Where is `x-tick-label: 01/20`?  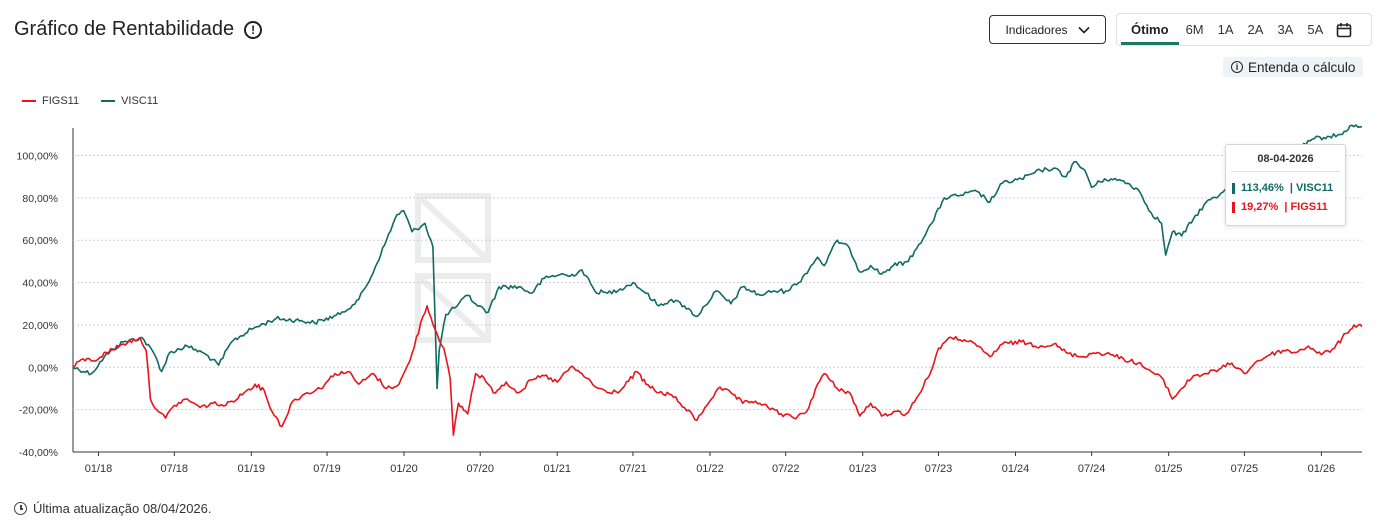 x-tick-label: 01/20 is located at coordinates (404, 469).